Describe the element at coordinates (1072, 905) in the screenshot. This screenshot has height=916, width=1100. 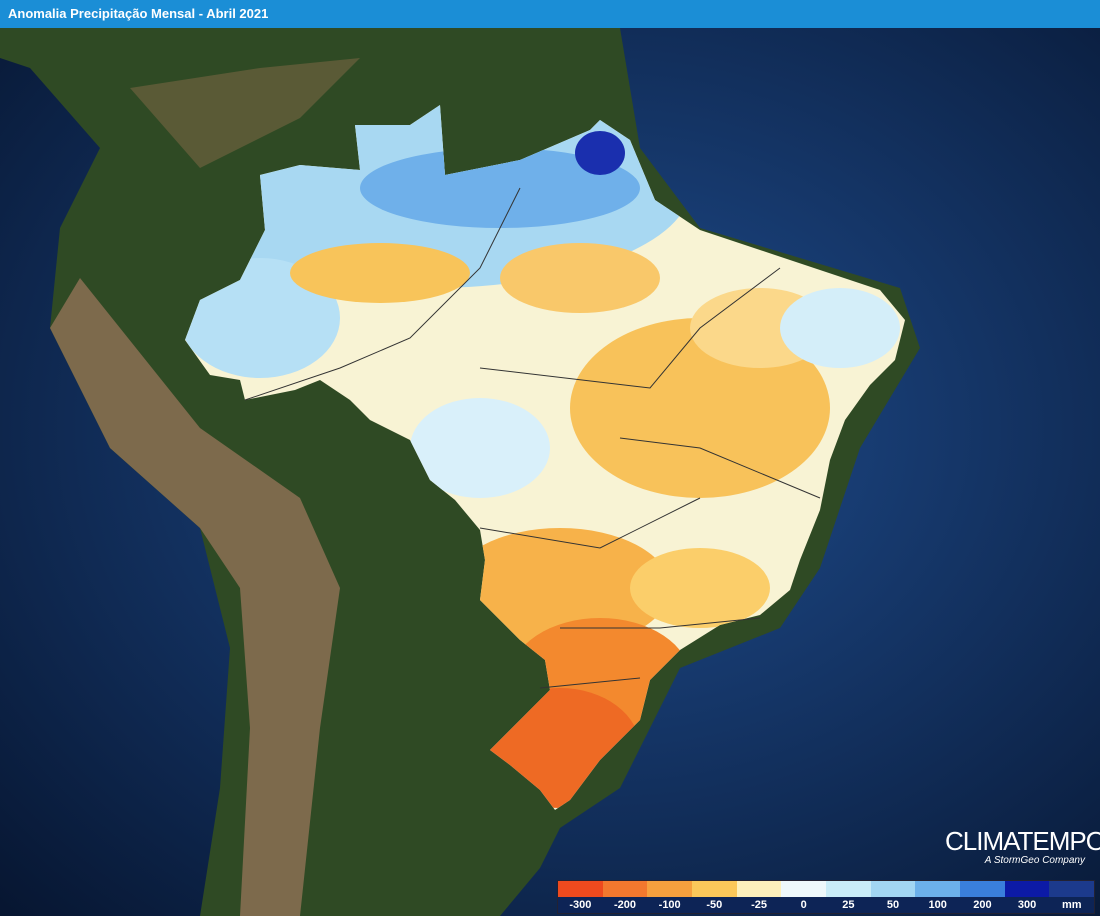
I see `legend-unit-label: mm` at that location.